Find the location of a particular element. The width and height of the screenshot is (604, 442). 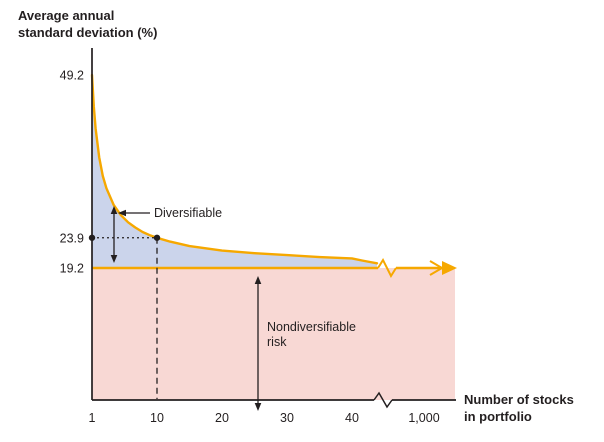

nondiversifiable-label-line: risk is located at coordinates (277, 342).